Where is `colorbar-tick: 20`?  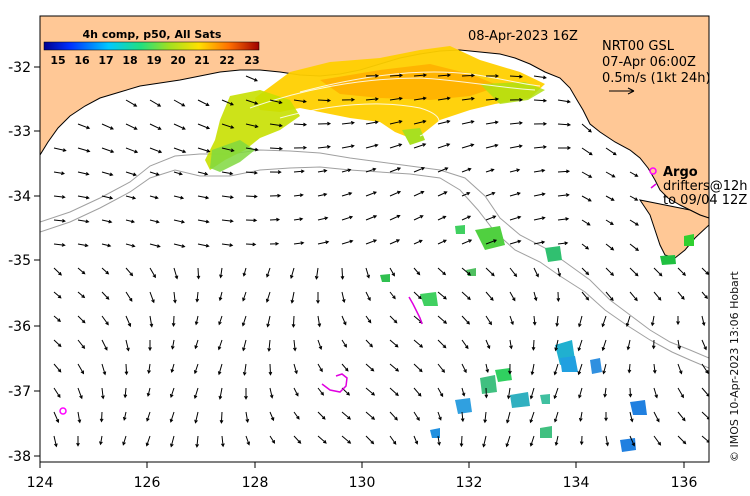 colorbar-tick: 20 is located at coordinates (178, 60).